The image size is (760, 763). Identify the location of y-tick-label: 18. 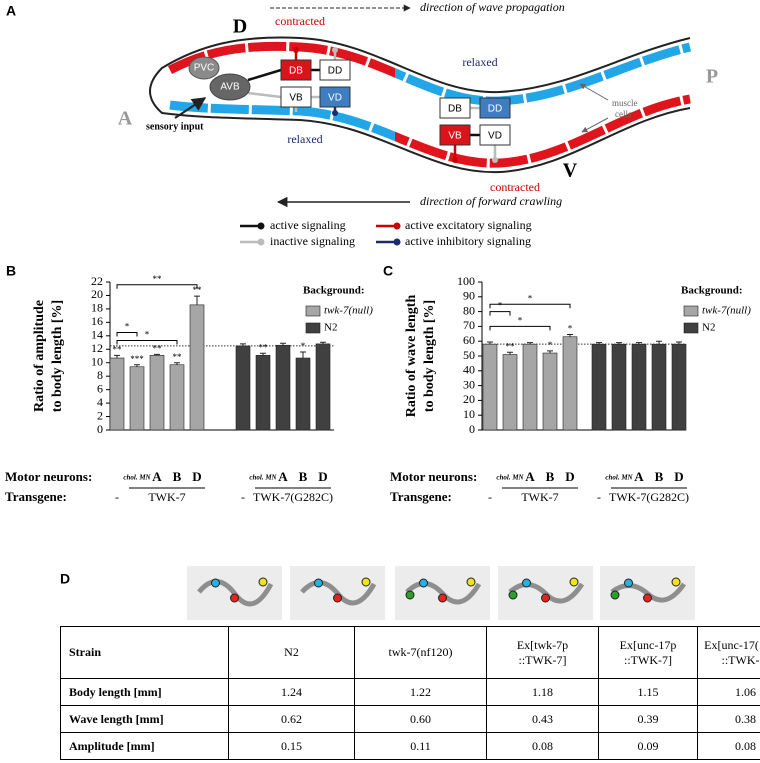
(97, 308).